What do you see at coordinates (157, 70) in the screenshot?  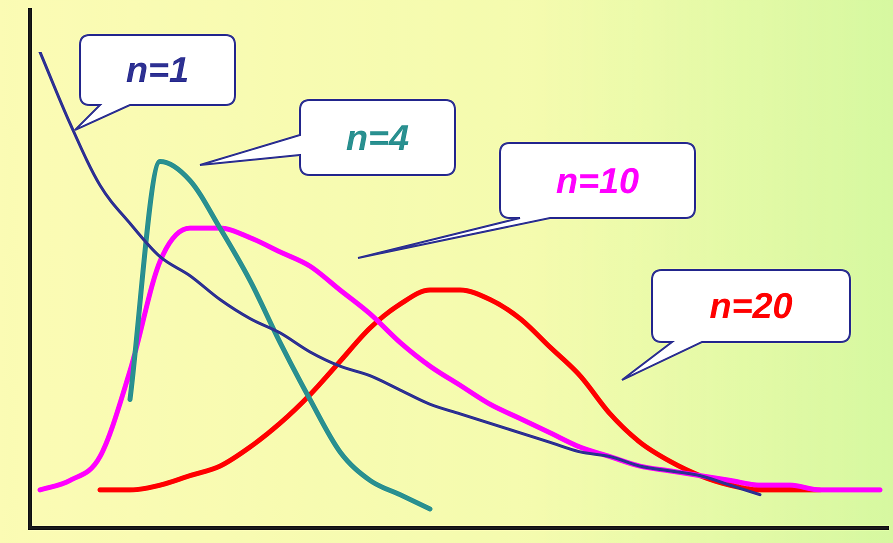 I see `series-label: n=1` at bounding box center [157, 70].